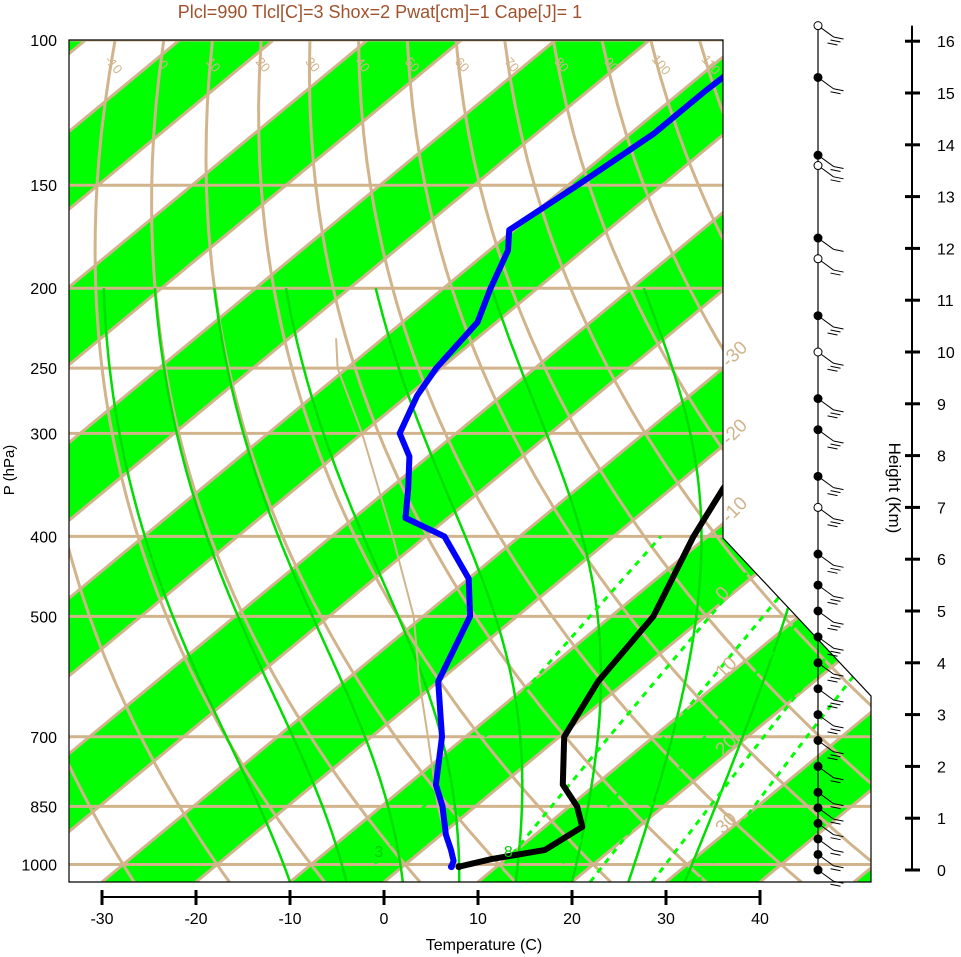  Describe the element at coordinates (941, 560) in the screenshot. I see `height-tick-label: 6` at that location.